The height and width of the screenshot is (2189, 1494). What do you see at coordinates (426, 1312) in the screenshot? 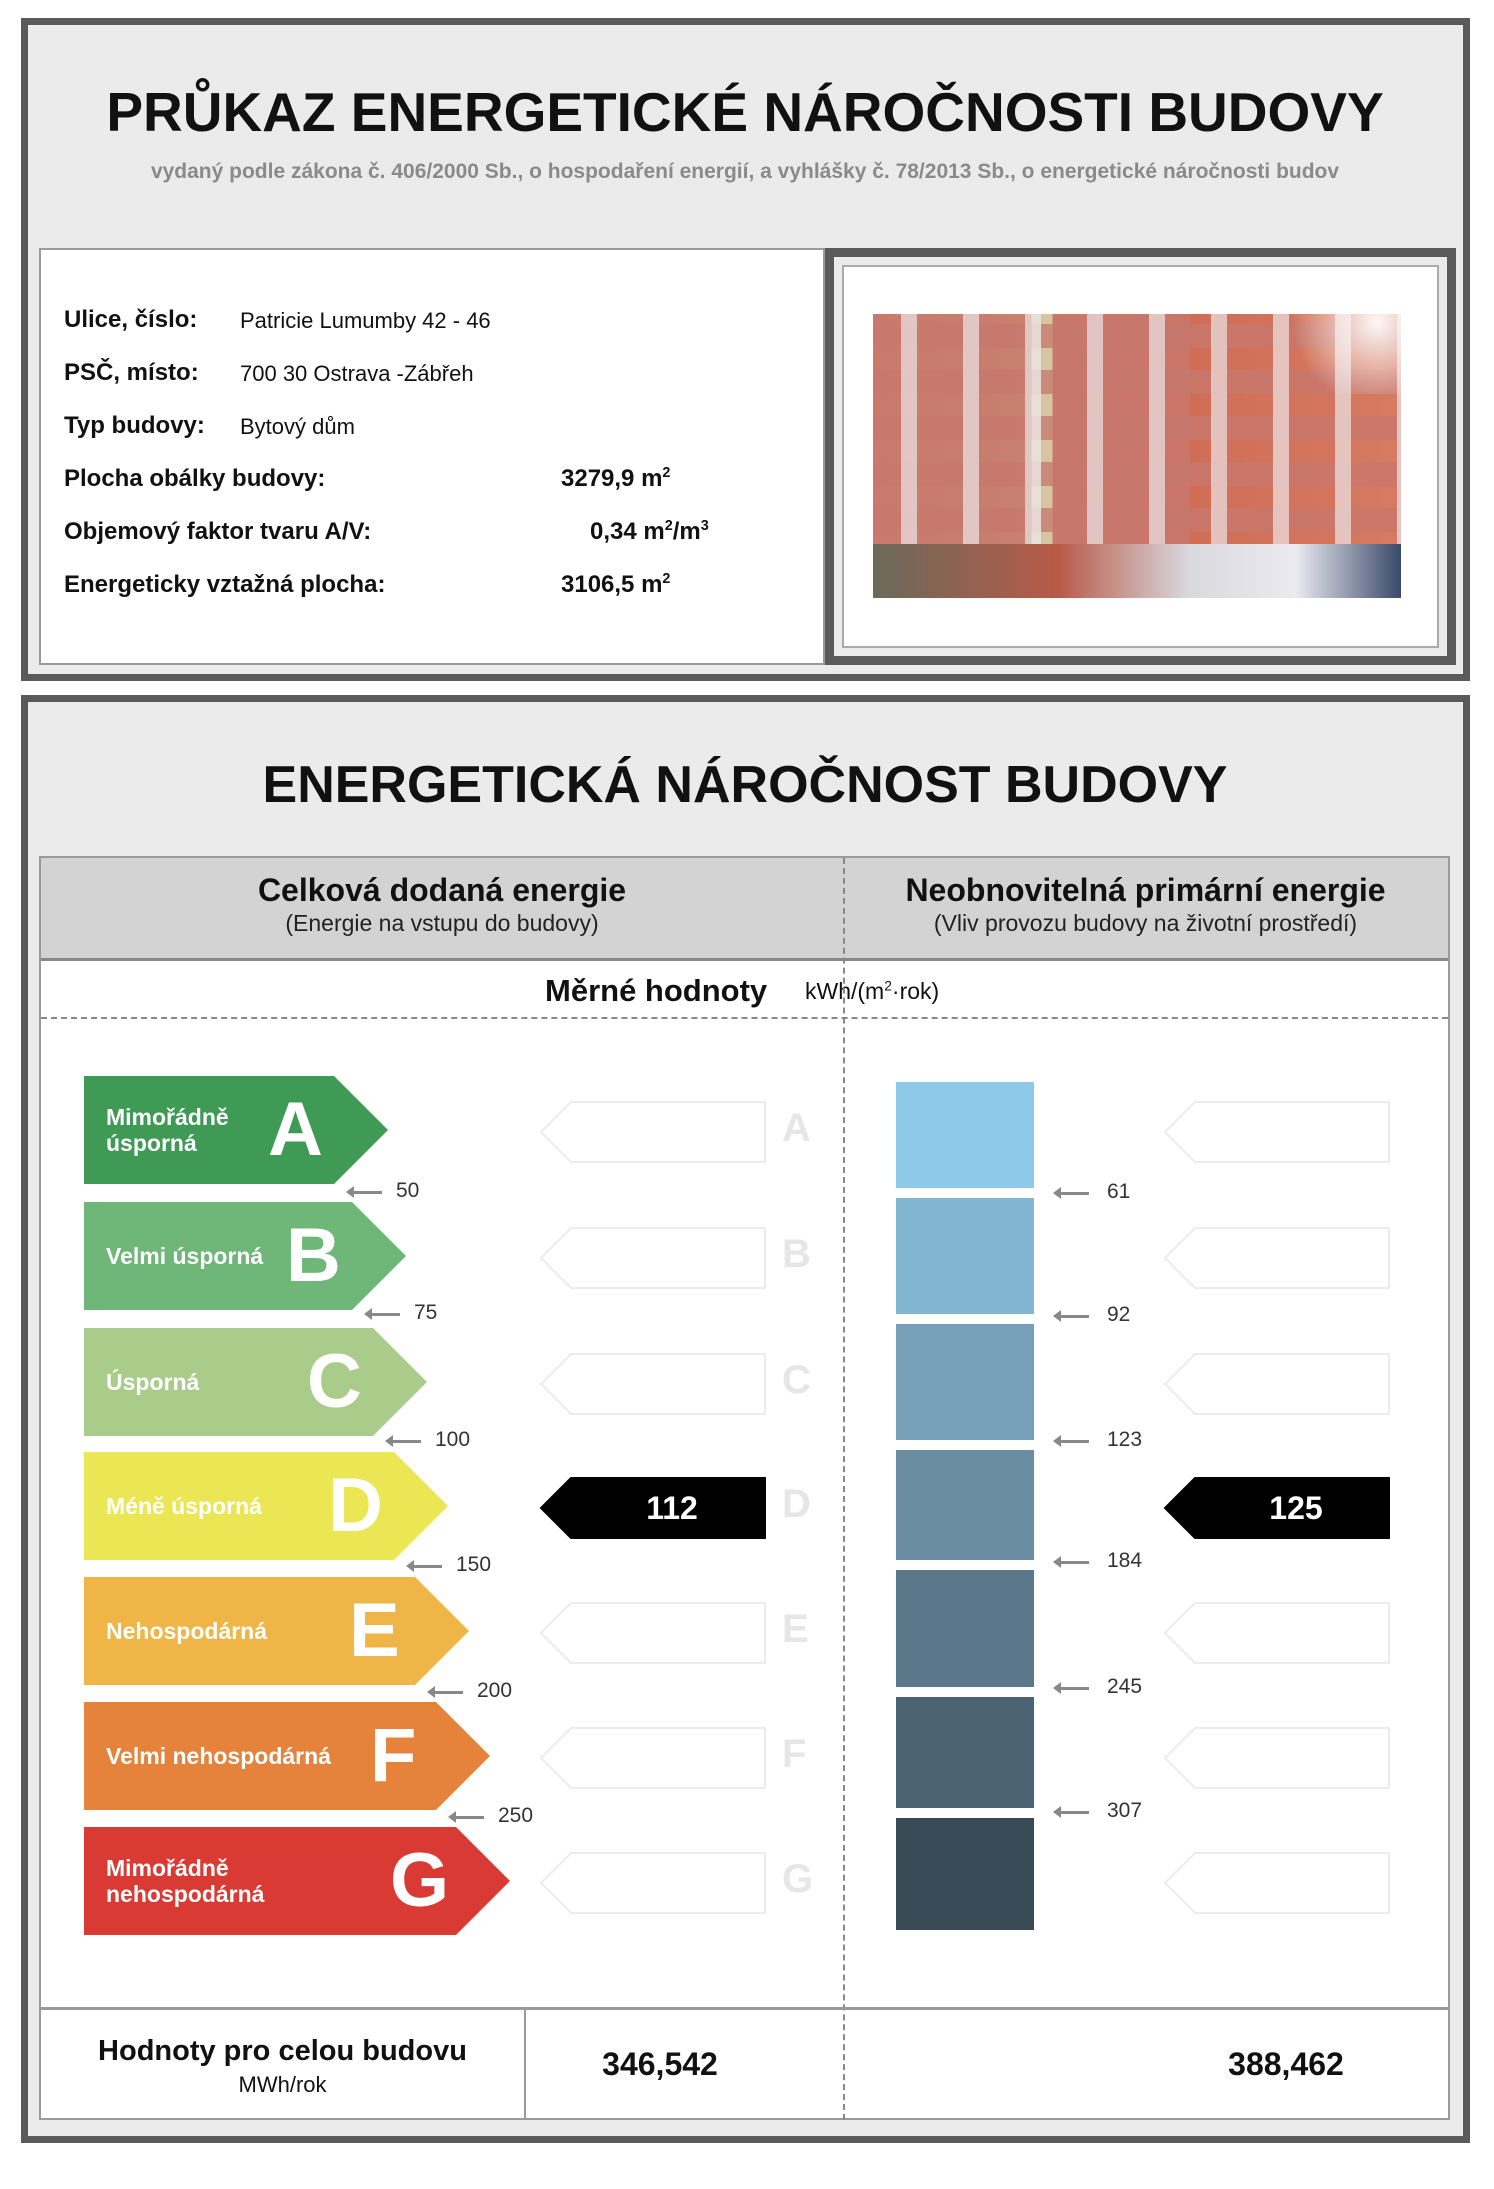
I see `left-threshold-label: 75` at bounding box center [426, 1312].